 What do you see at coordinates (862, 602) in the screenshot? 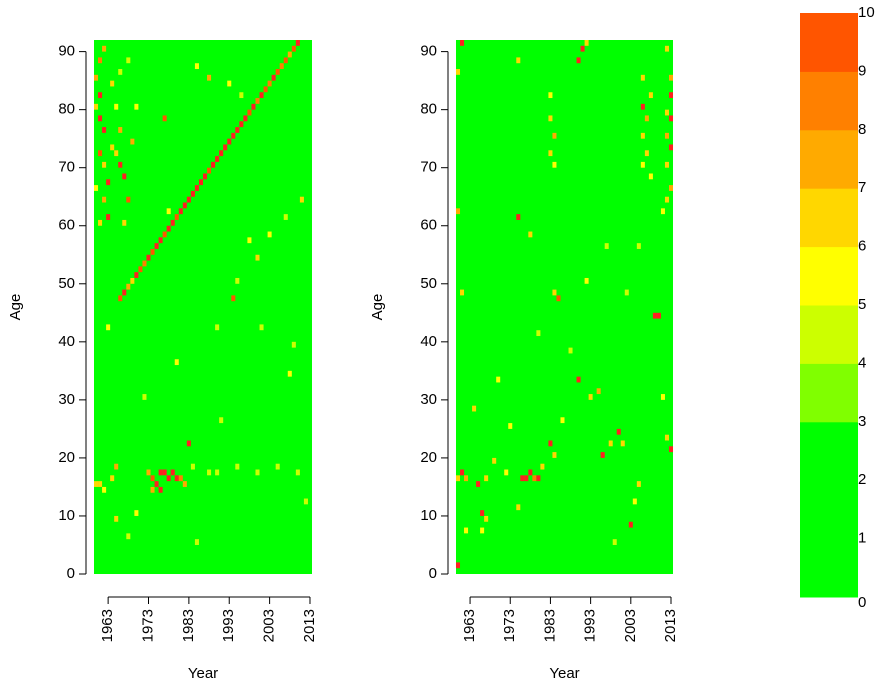
I see `colorbar-label: 0` at bounding box center [862, 602].